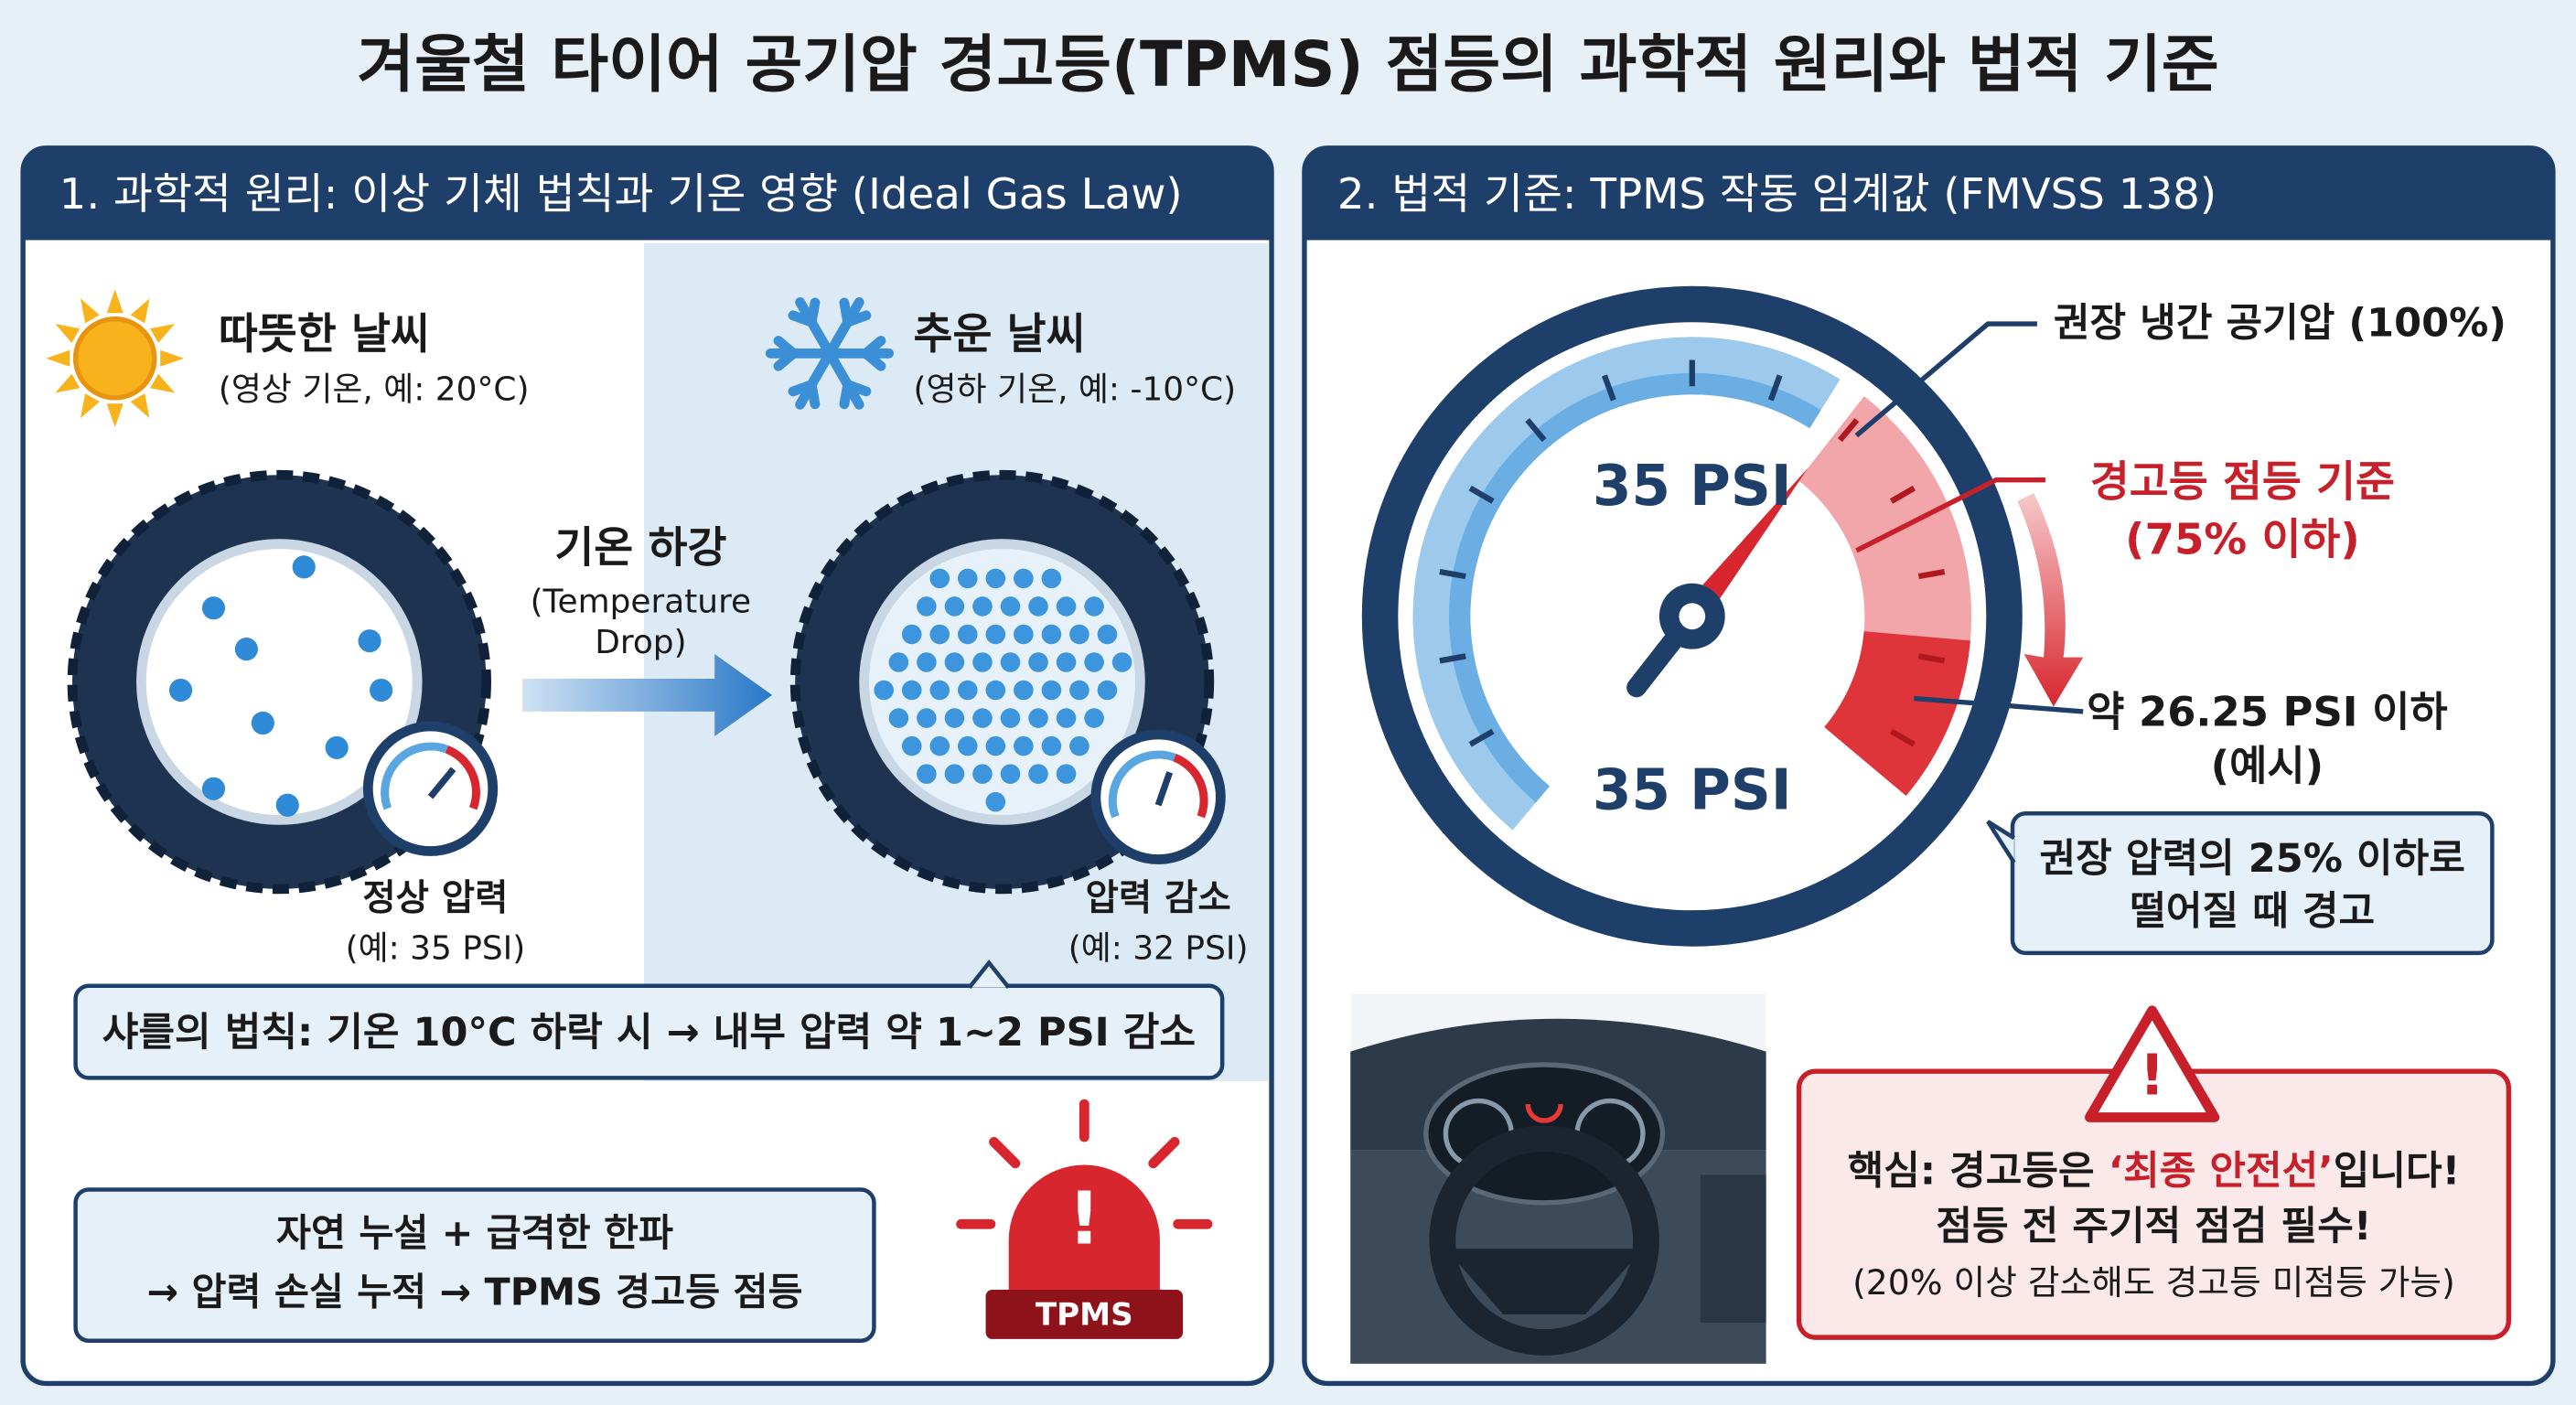  I want to click on reduced-label: 압력 감소, so click(1158, 898).